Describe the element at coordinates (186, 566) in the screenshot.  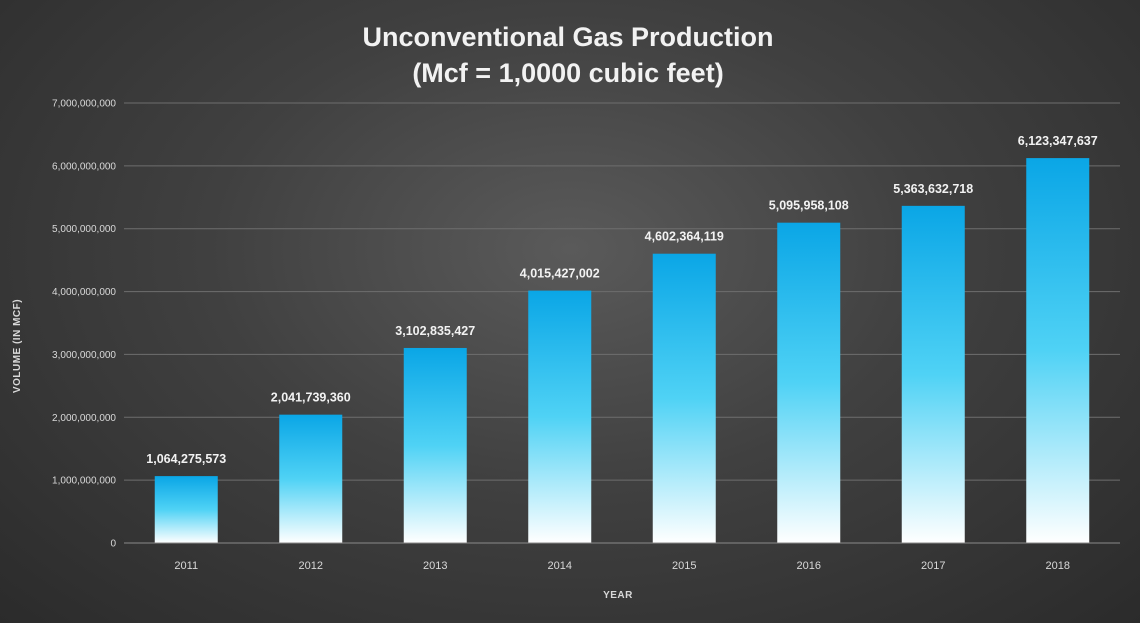
I see `x-tick-label-2011: 2011` at that location.